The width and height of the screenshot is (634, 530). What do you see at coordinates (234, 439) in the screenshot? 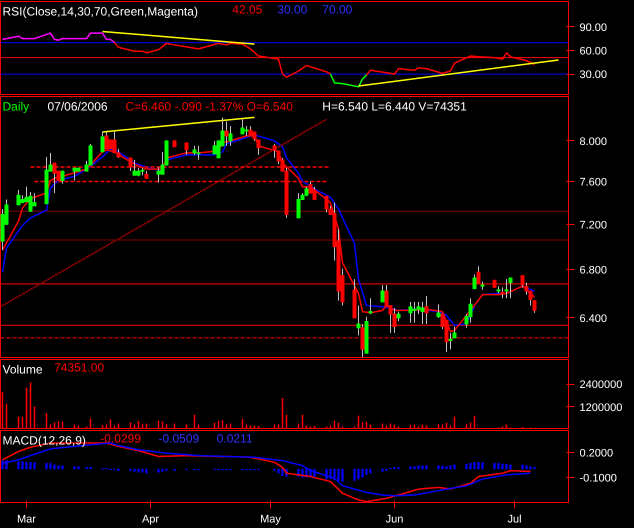
I see `annotation: 0.0211` at bounding box center [234, 439].